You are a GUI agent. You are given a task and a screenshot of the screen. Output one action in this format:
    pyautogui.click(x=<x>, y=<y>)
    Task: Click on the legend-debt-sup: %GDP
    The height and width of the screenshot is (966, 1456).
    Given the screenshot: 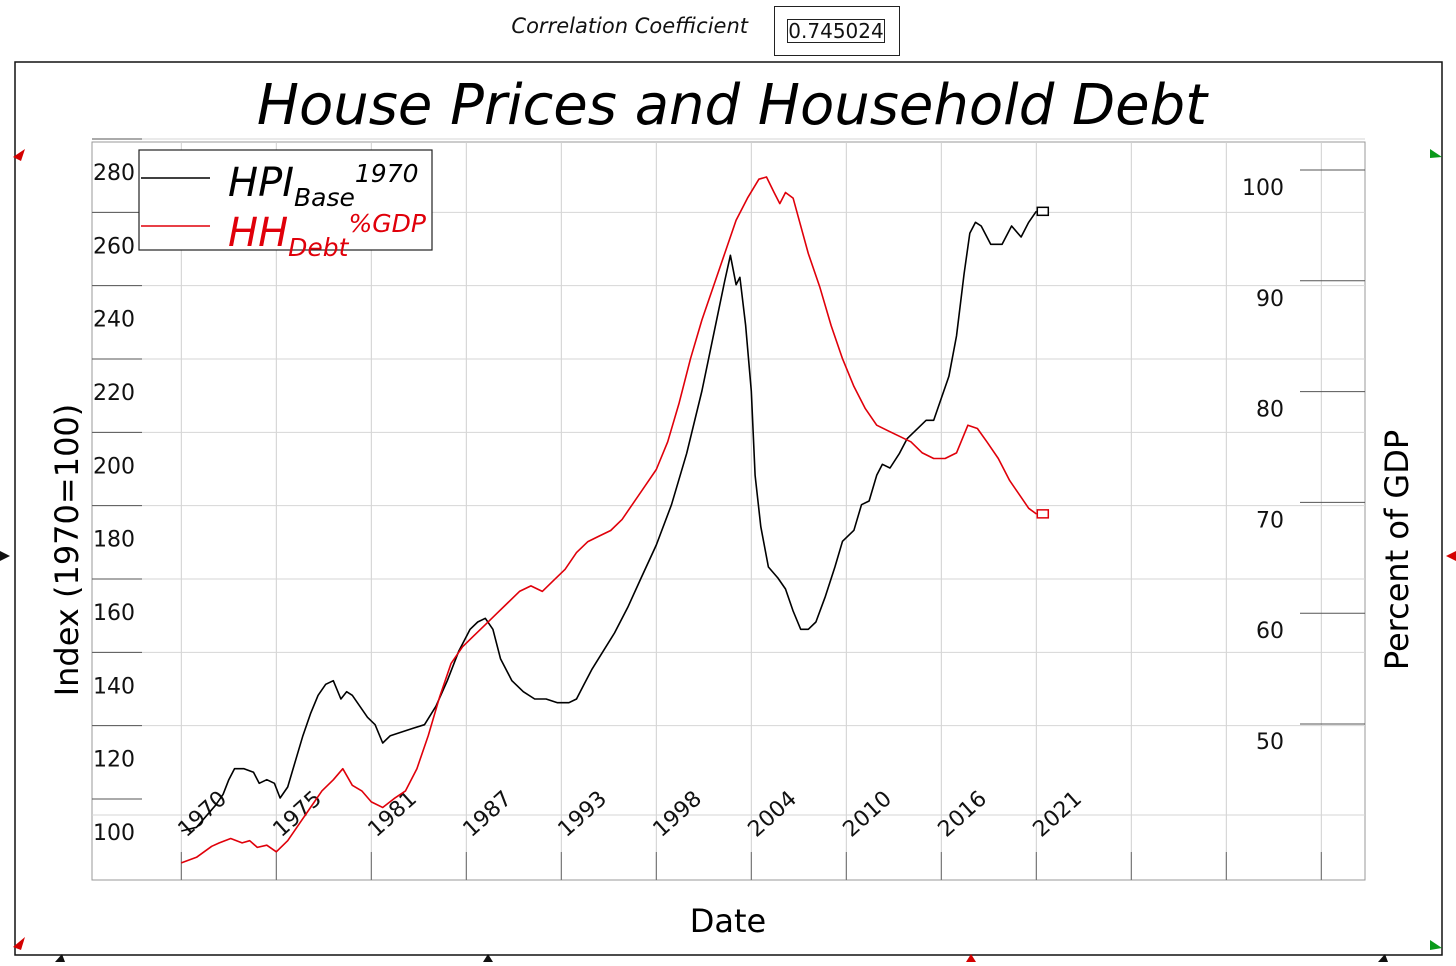 What is the action you would take?
    pyautogui.click(x=387, y=223)
    